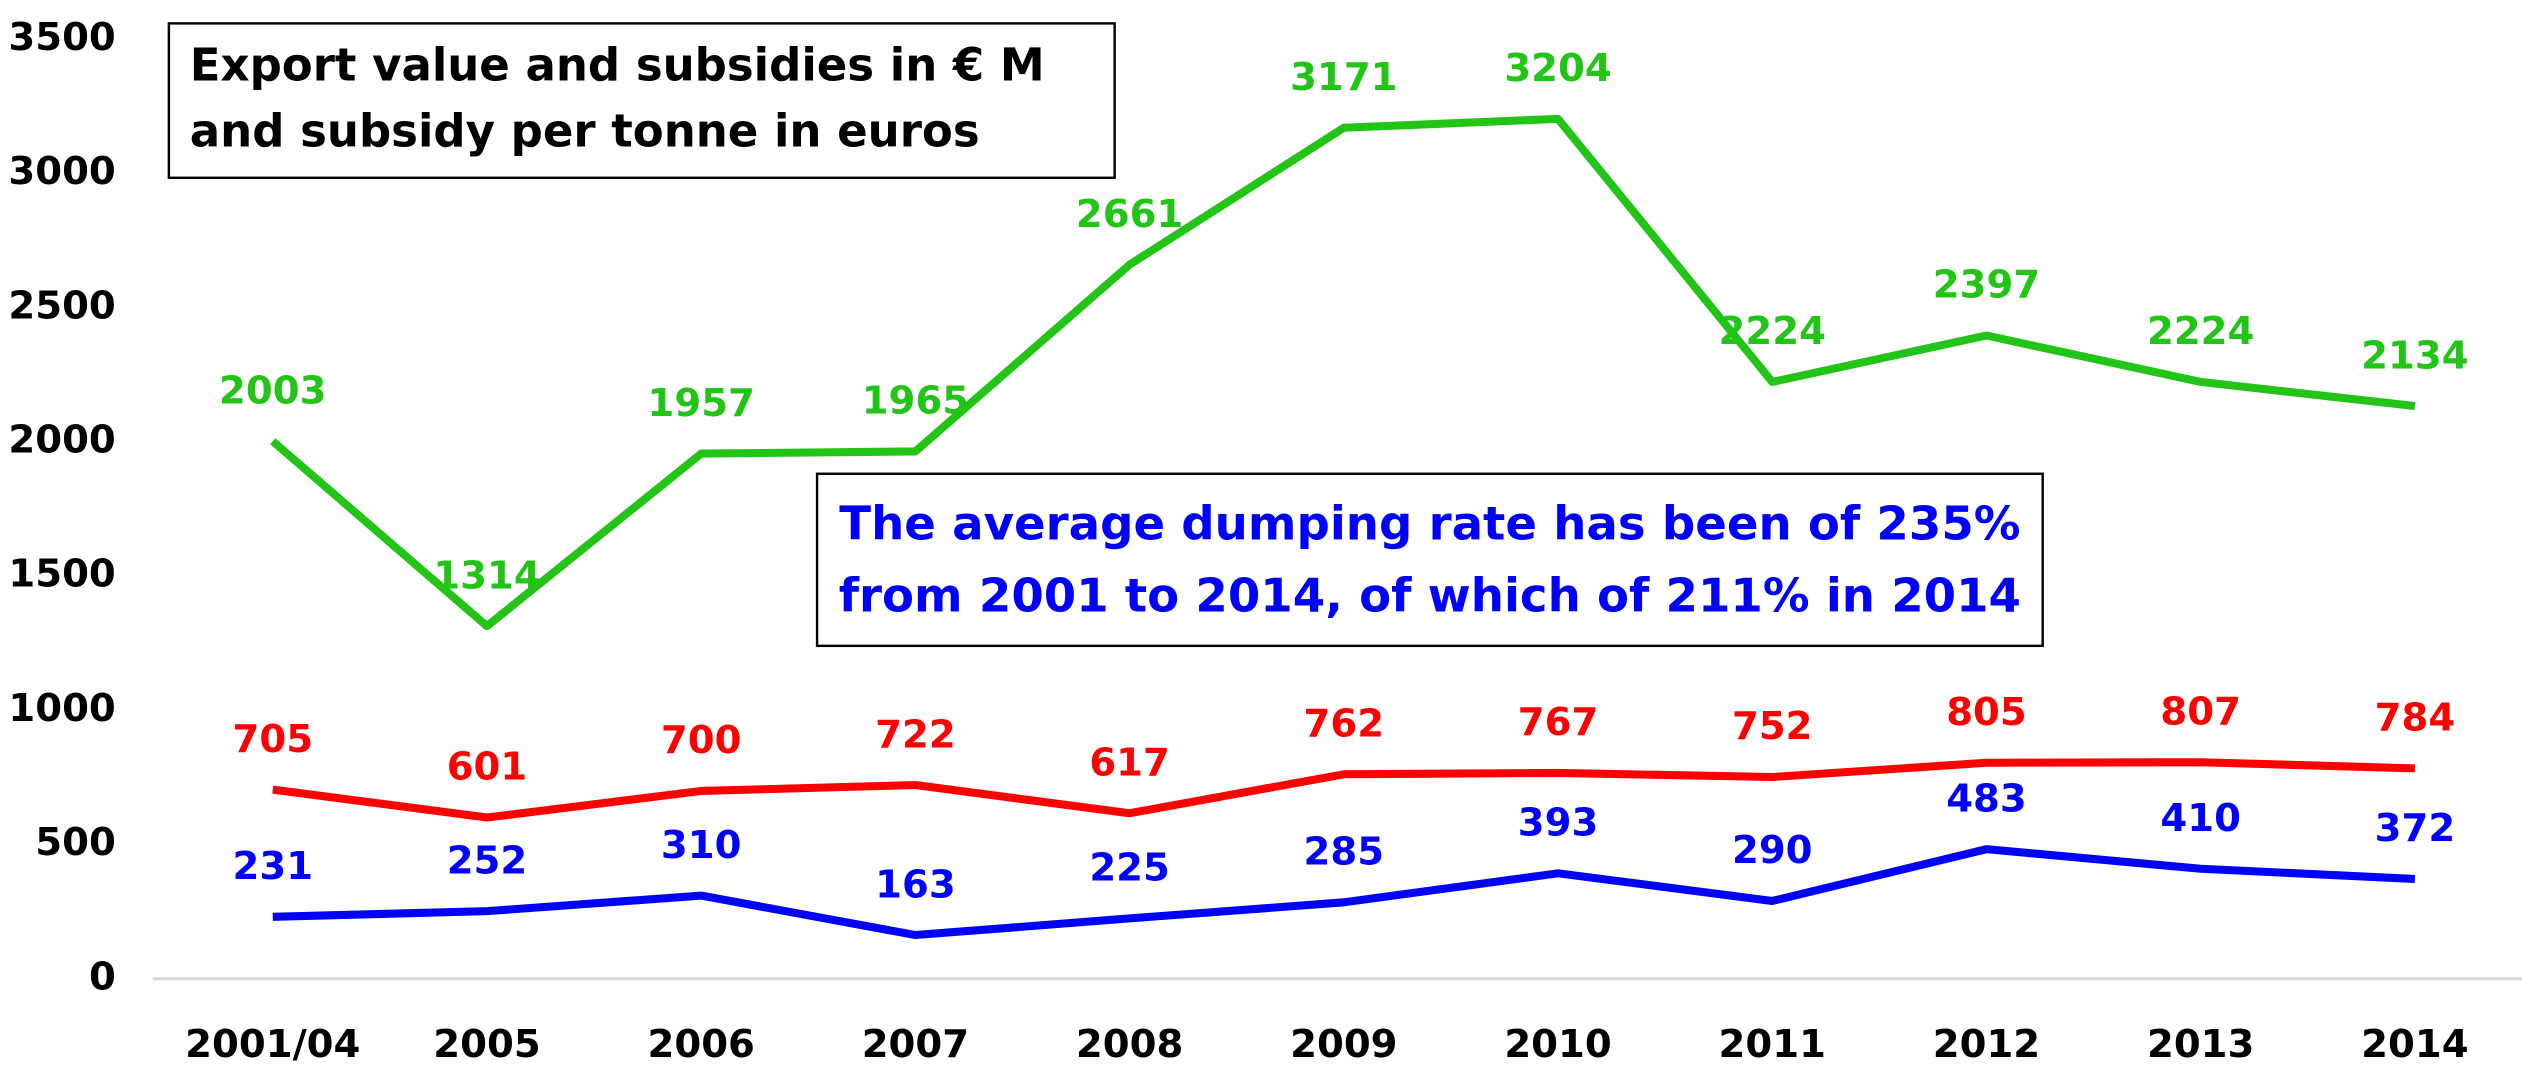 This screenshot has width=2522, height=1081. What do you see at coordinates (1558, 823) in the screenshot?
I see `data-label: 393` at bounding box center [1558, 823].